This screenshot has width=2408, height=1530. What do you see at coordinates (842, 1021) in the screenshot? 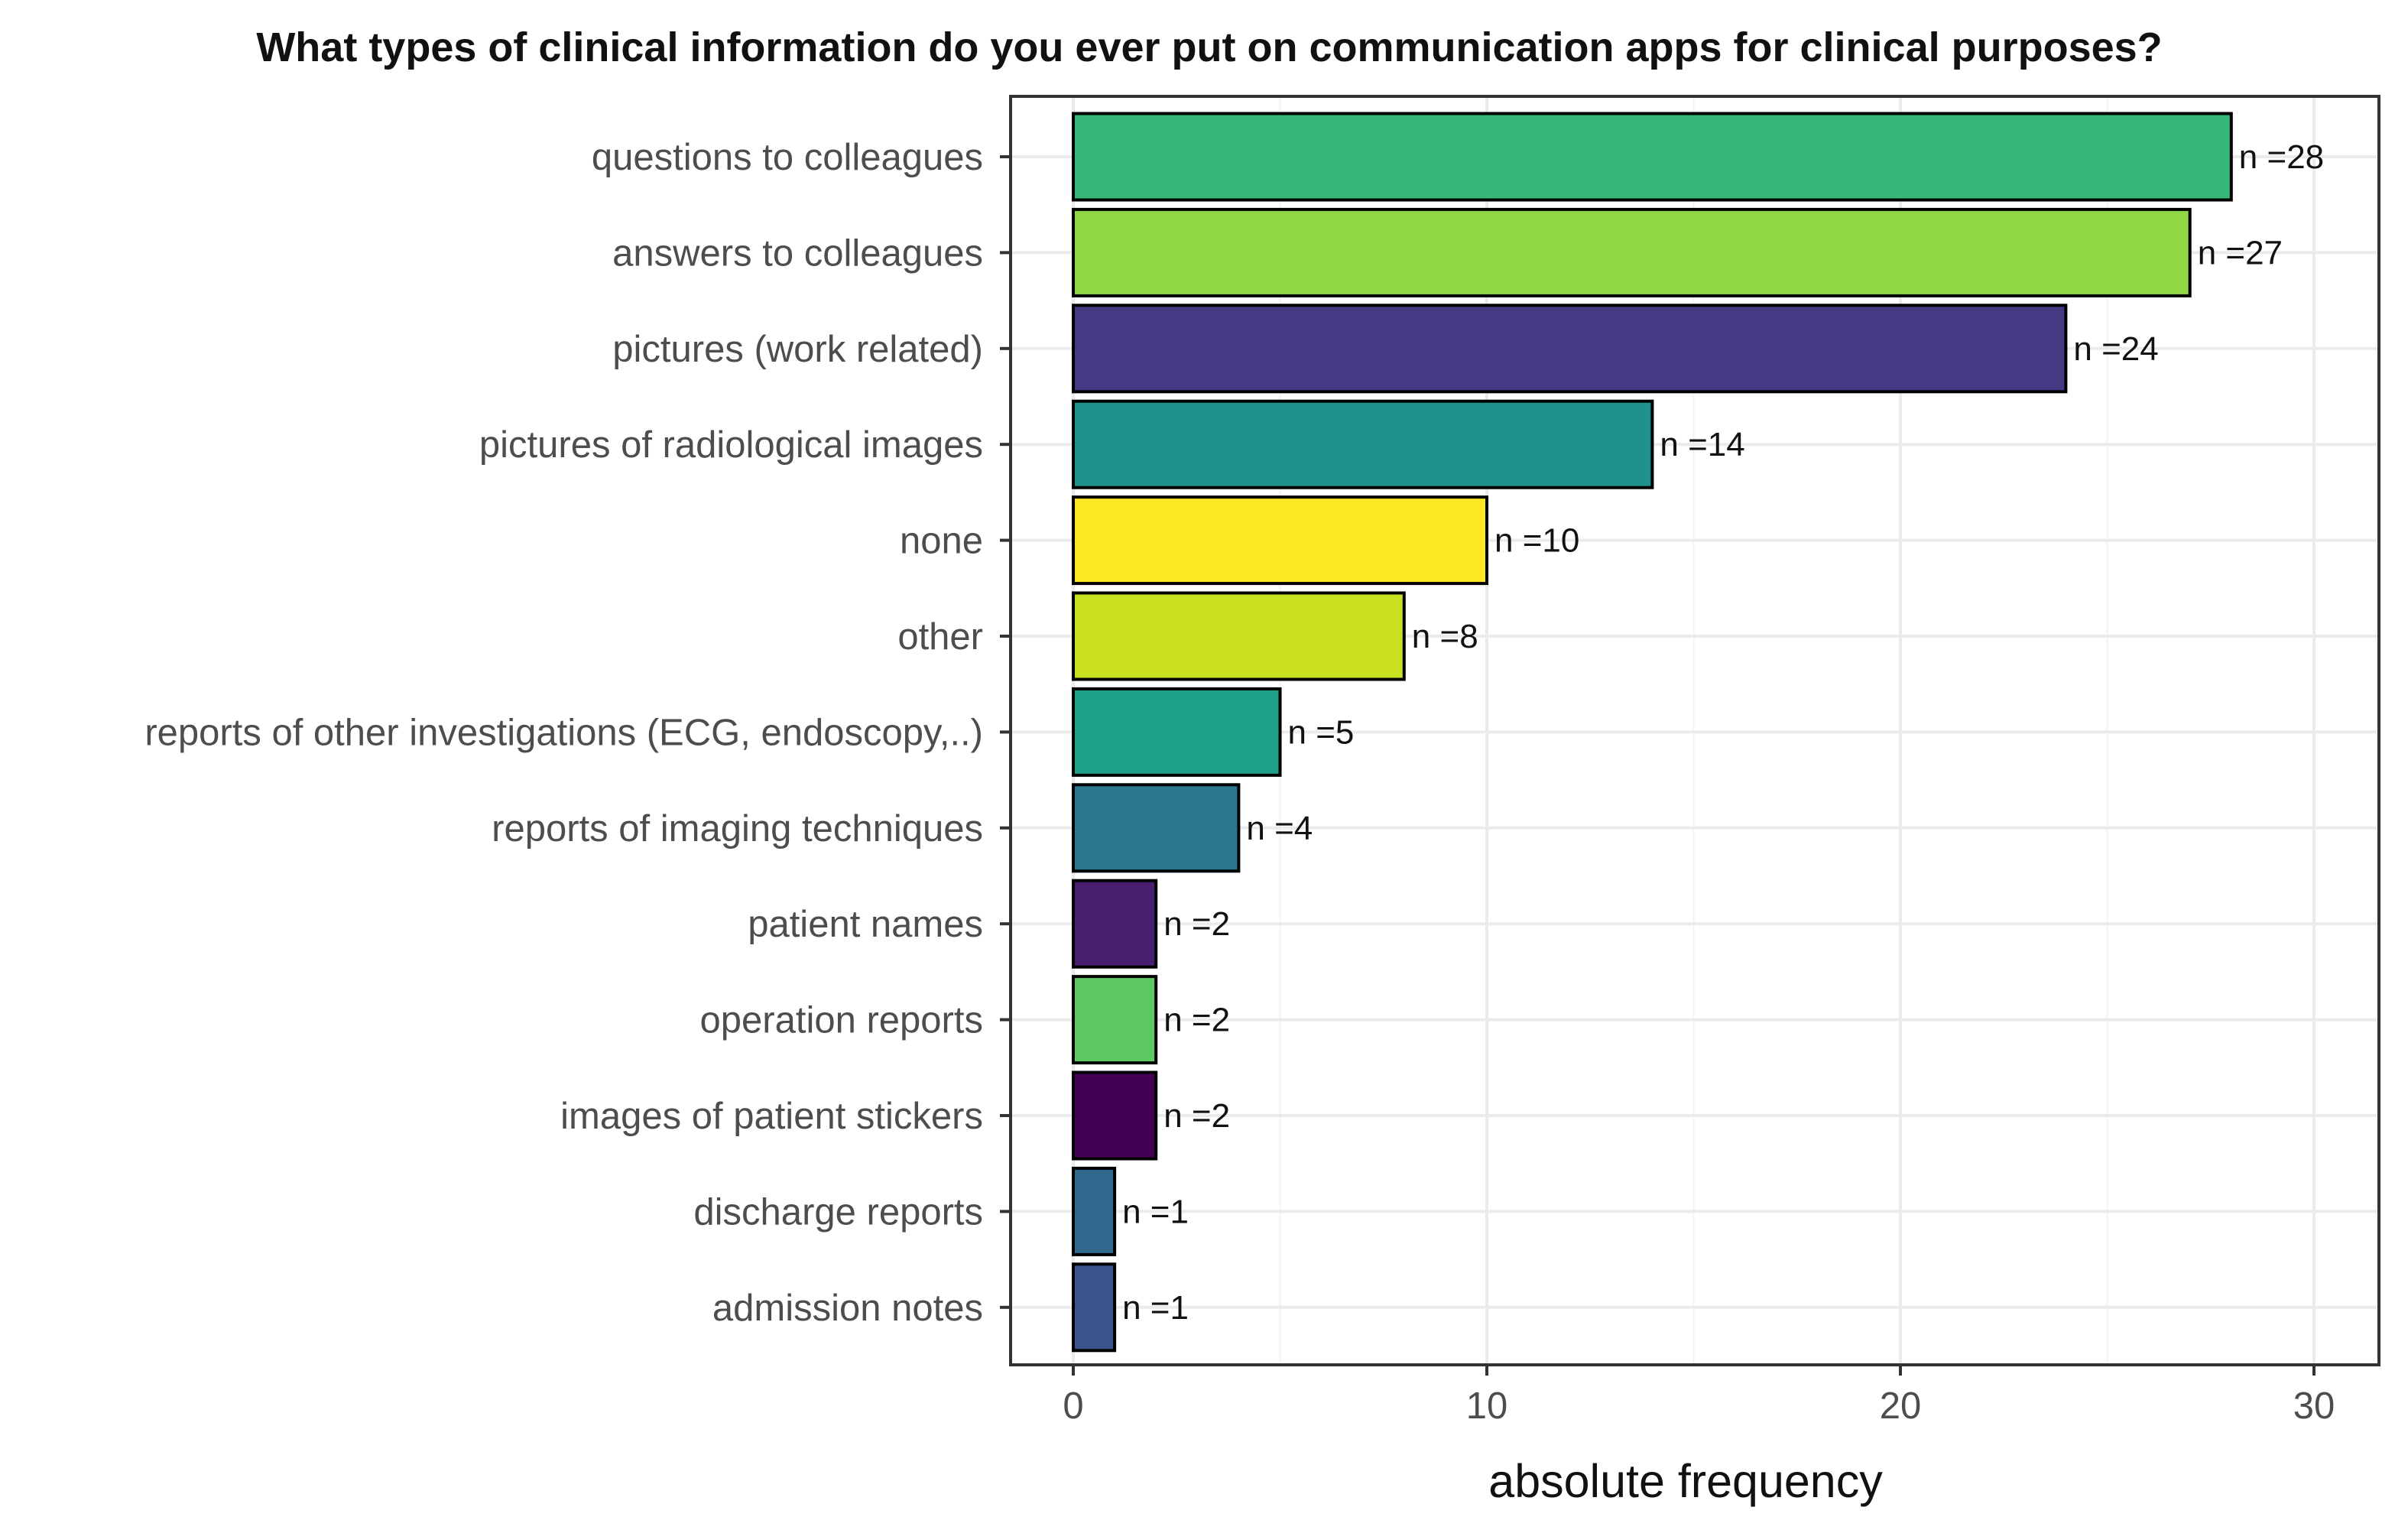
I see `y-tick-label: operation reports` at bounding box center [842, 1021].